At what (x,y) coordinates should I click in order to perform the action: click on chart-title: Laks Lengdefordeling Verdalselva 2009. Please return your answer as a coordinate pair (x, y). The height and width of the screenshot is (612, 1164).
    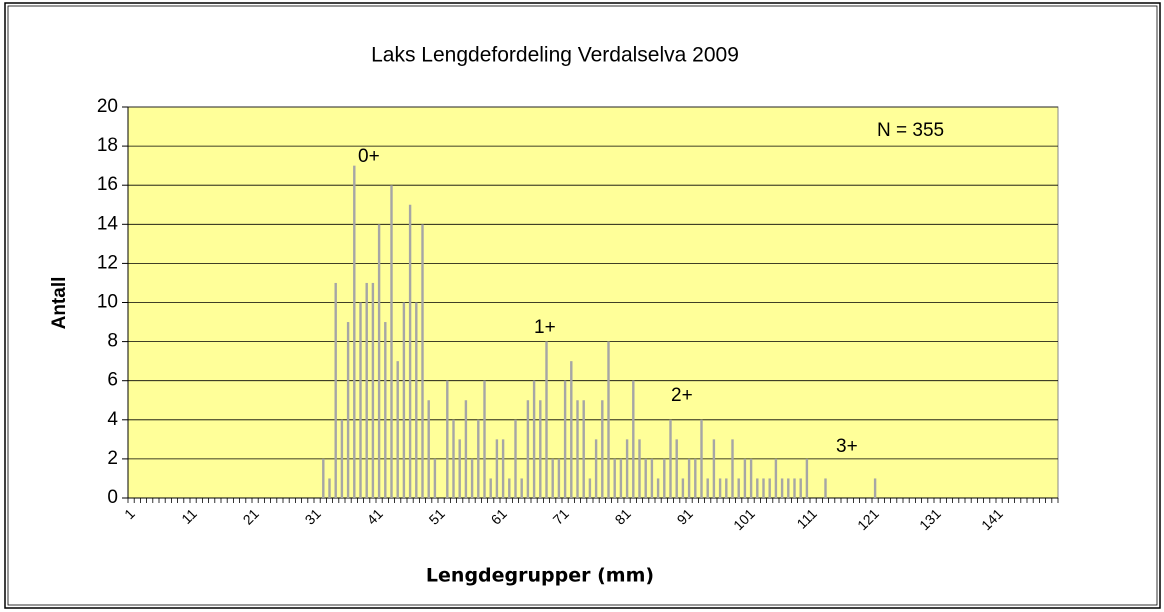
    Looking at the image, I should click on (555, 55).